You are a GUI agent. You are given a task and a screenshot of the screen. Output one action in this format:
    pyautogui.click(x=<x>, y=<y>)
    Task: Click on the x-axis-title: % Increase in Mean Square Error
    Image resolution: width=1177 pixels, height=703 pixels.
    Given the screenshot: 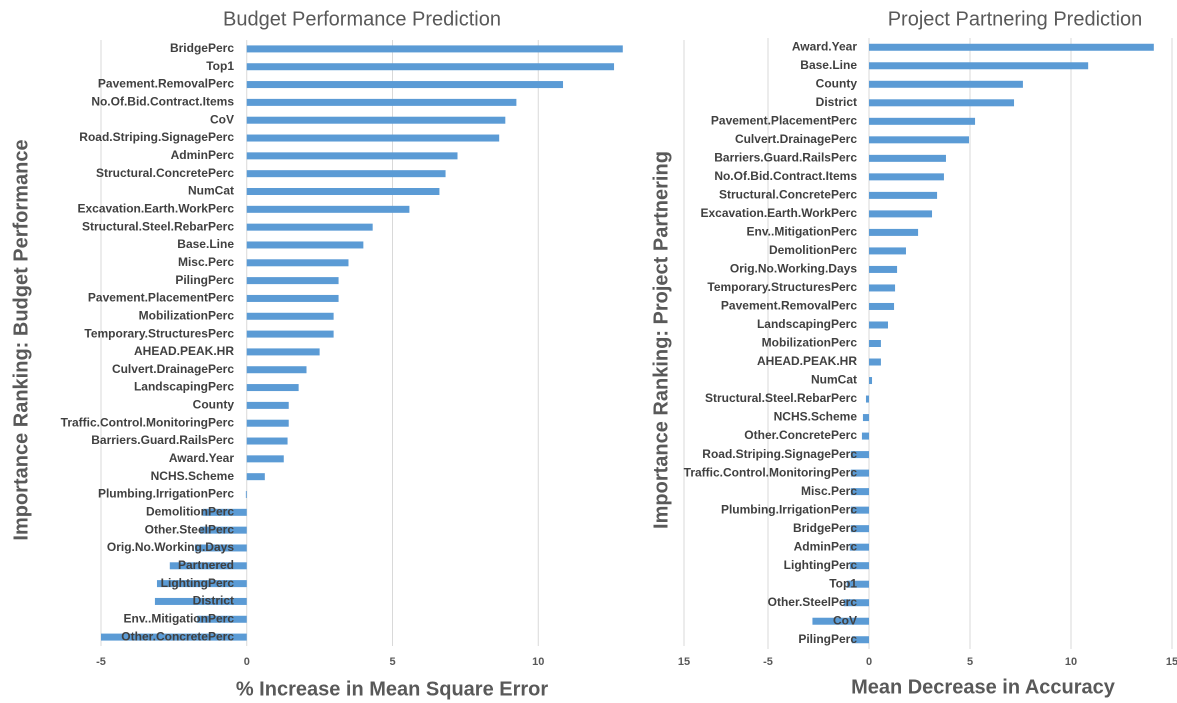 What is the action you would take?
    pyautogui.click(x=392, y=689)
    